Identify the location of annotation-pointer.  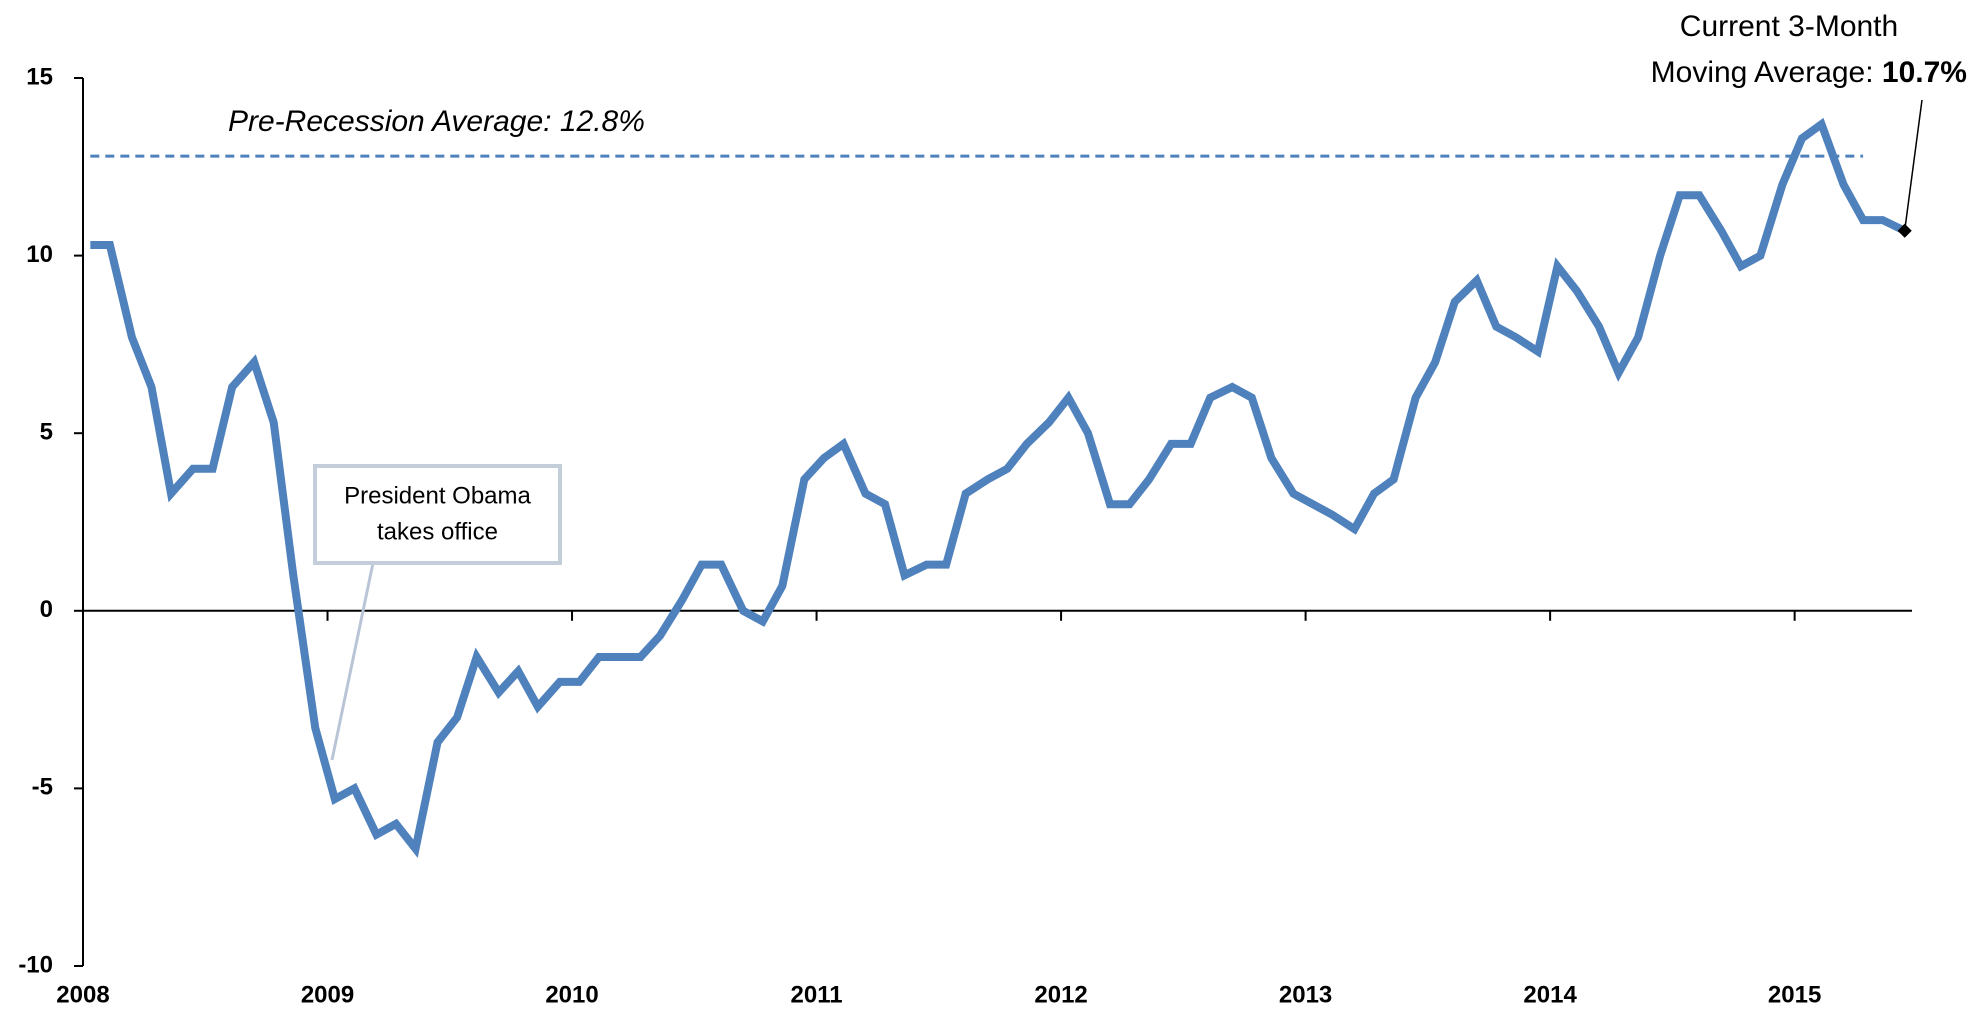
(1913, 165).